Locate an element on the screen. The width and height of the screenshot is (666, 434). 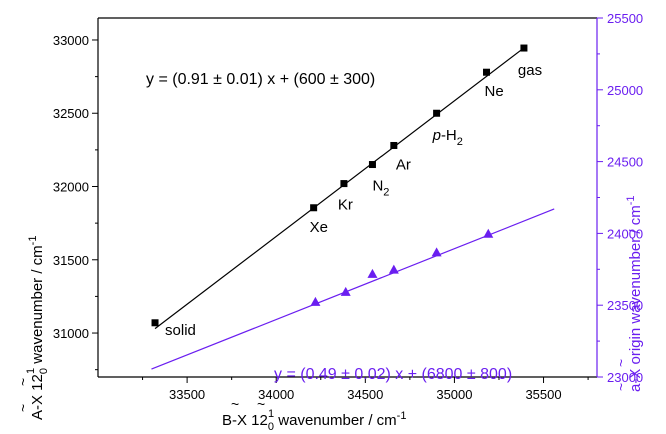
yl-title-unit-sup: -1 is located at coordinates (33, 241).